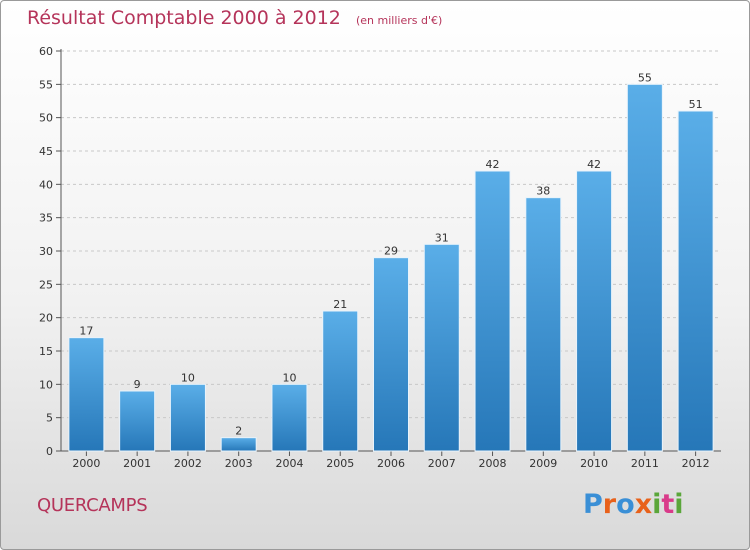  I want to click on x-tick-label: 2012, so click(696, 463).